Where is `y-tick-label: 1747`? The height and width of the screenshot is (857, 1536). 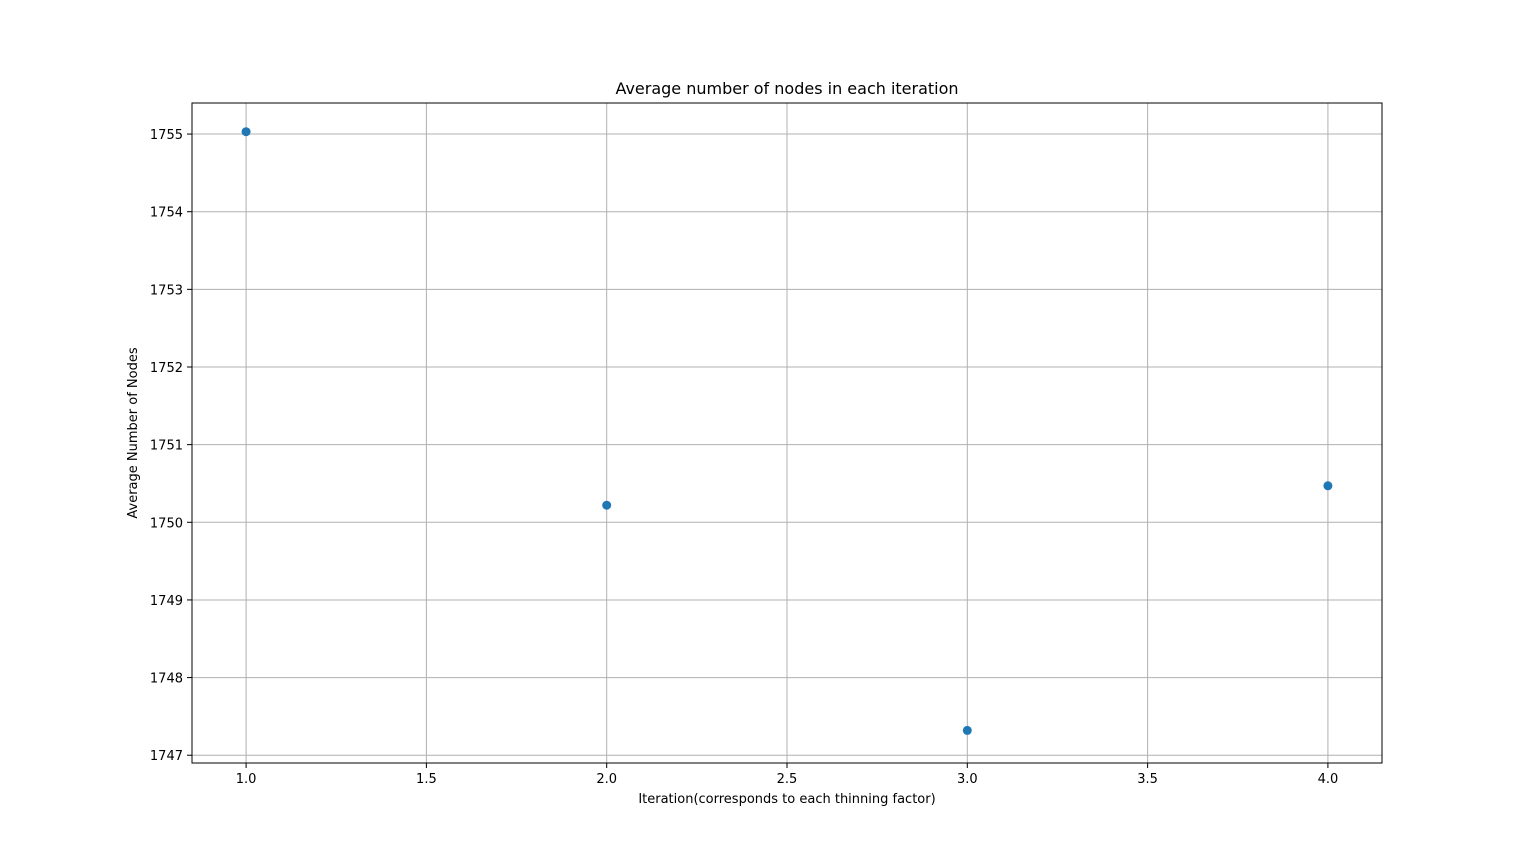 y-tick-label: 1747 is located at coordinates (166, 756).